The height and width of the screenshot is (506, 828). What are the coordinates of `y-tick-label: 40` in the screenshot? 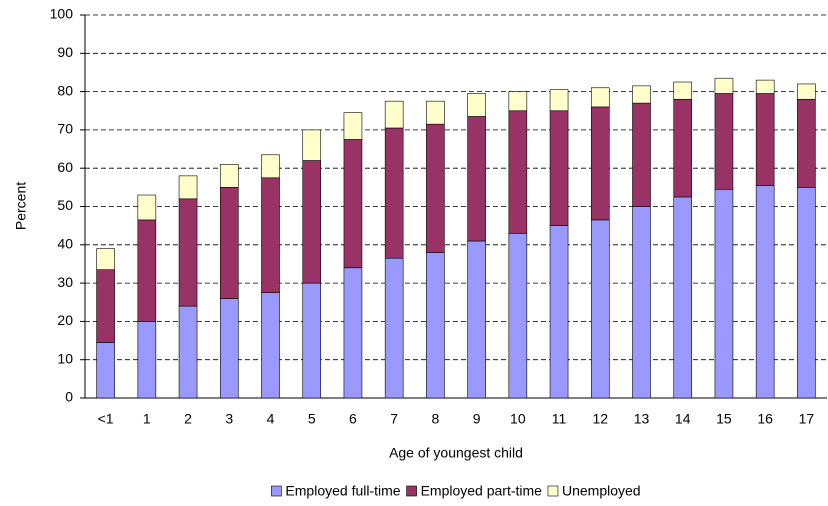 It's located at (65, 244).